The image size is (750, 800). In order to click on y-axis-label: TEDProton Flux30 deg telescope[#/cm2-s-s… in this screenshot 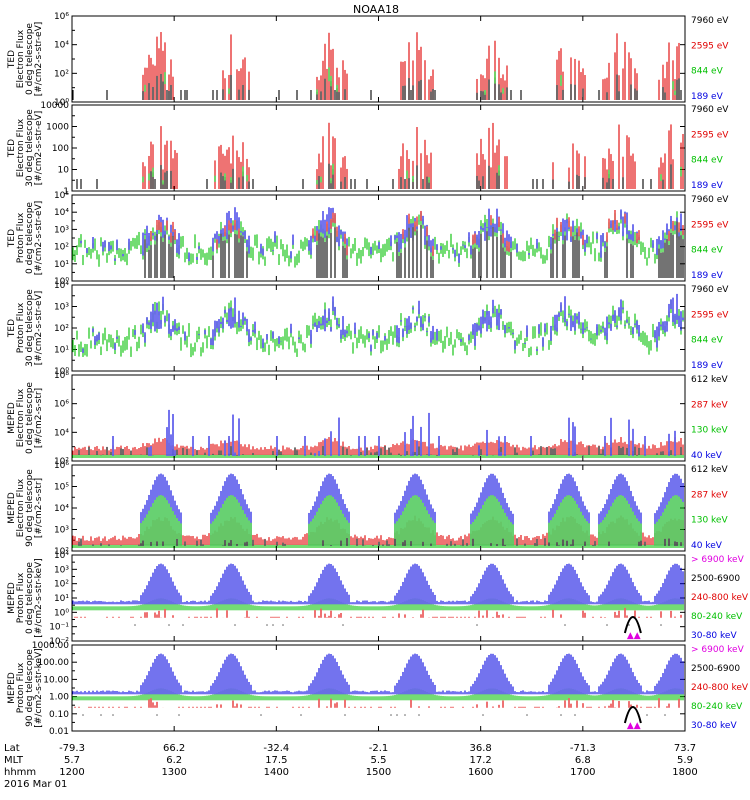, I will do `click(25, 328)`.